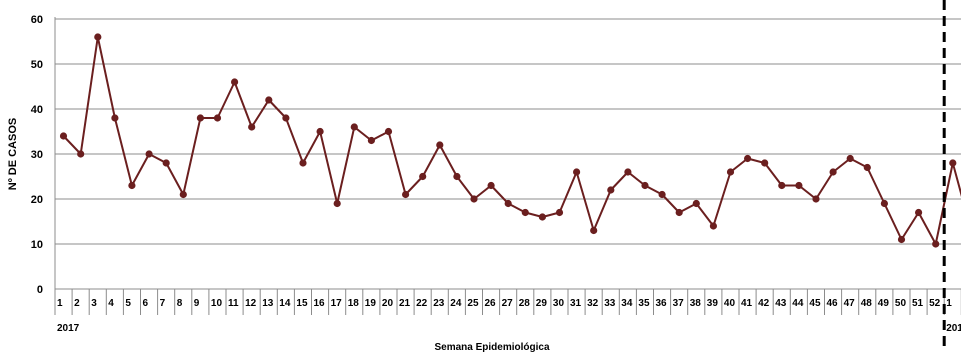 This screenshot has height=357, width=961. I want to click on y-tick-label: 60, so click(37, 20).